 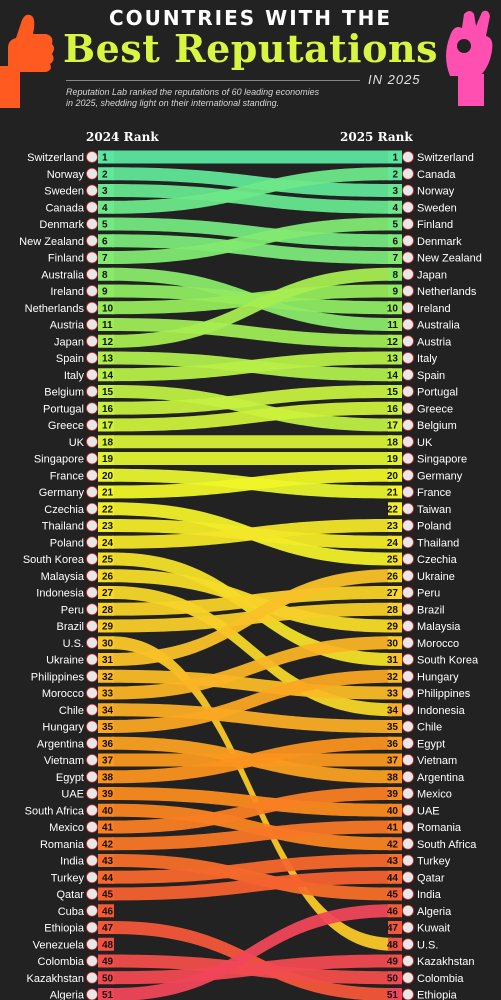 What do you see at coordinates (393, 643) in the screenshot?
I see `rank-2025-label: 30` at bounding box center [393, 643].